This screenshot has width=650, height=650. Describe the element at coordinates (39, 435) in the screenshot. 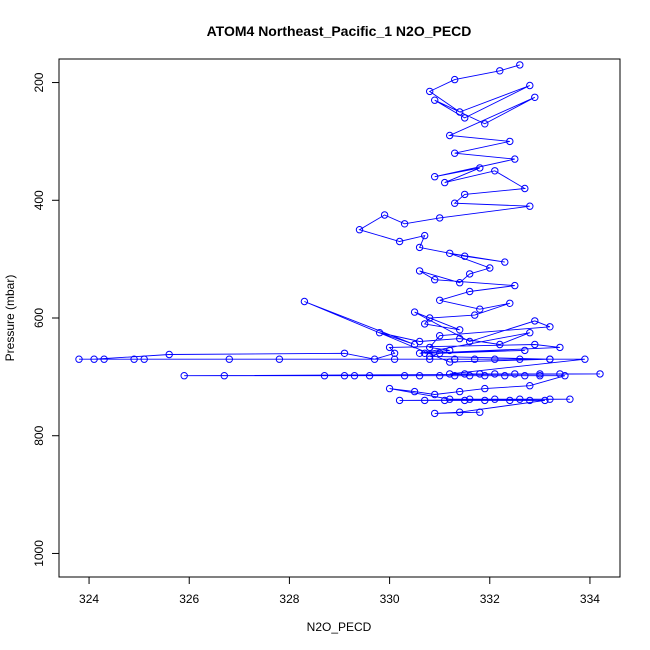

I see `y-tick-label: 800` at that location.